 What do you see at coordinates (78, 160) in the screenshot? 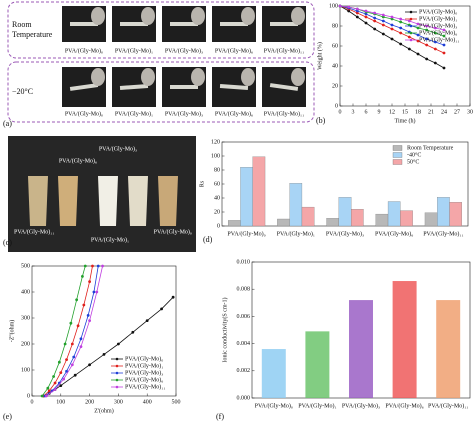
I see `photo-label: PVA/(Gly-Mo)₆` at bounding box center [78, 160].